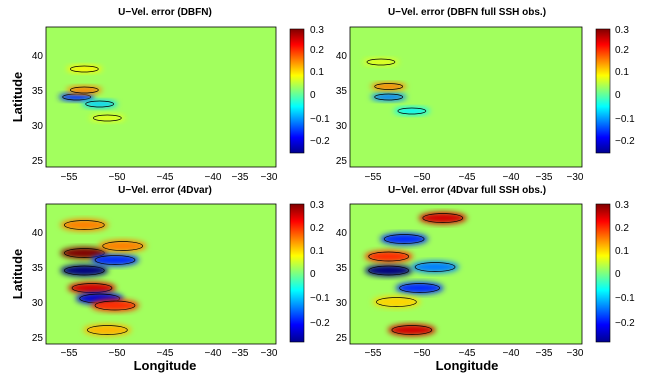 Image resolution: width=646 pixels, height=374 pixels. What do you see at coordinates (297, 91) in the screenshot?
I see `colorbar-gradient` at bounding box center [297, 91].